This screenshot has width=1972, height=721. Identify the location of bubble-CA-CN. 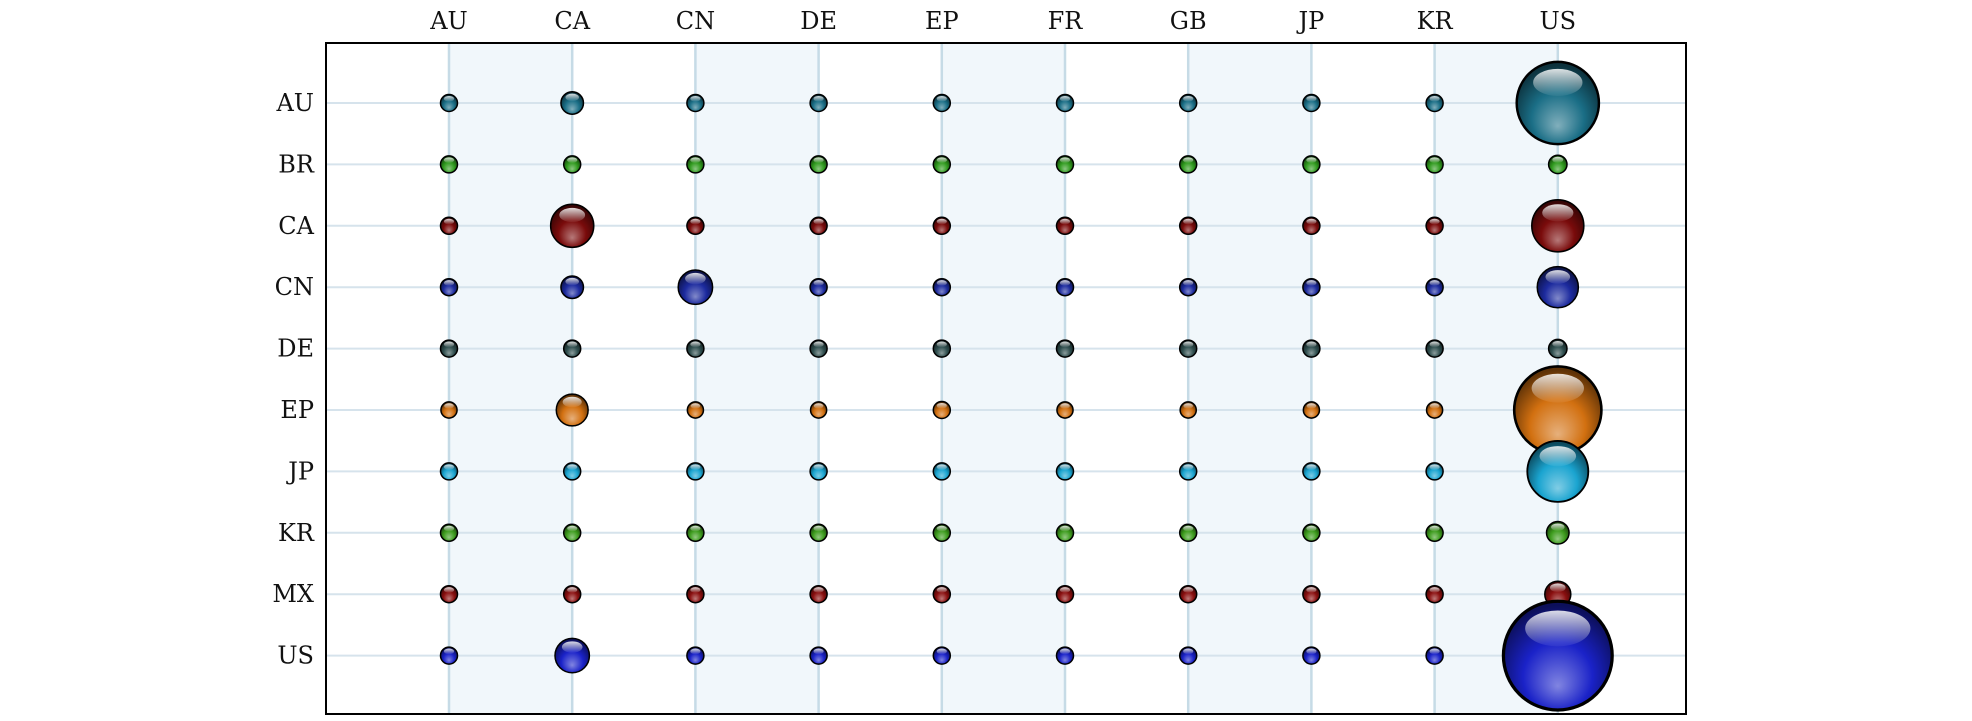
(695, 226).